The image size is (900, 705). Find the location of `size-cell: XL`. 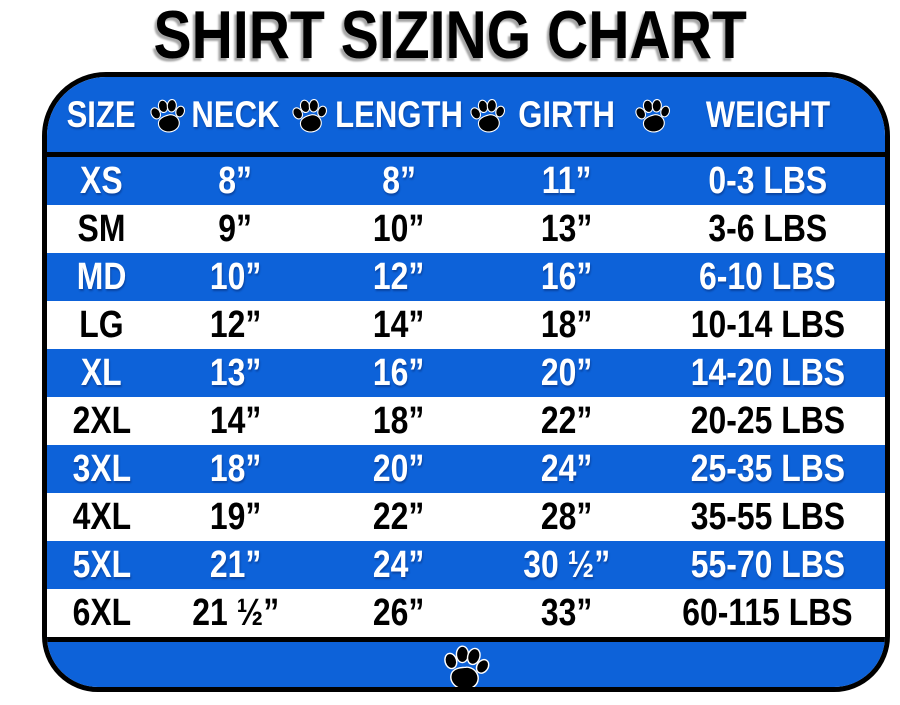

size-cell: XL is located at coordinates (101, 373).